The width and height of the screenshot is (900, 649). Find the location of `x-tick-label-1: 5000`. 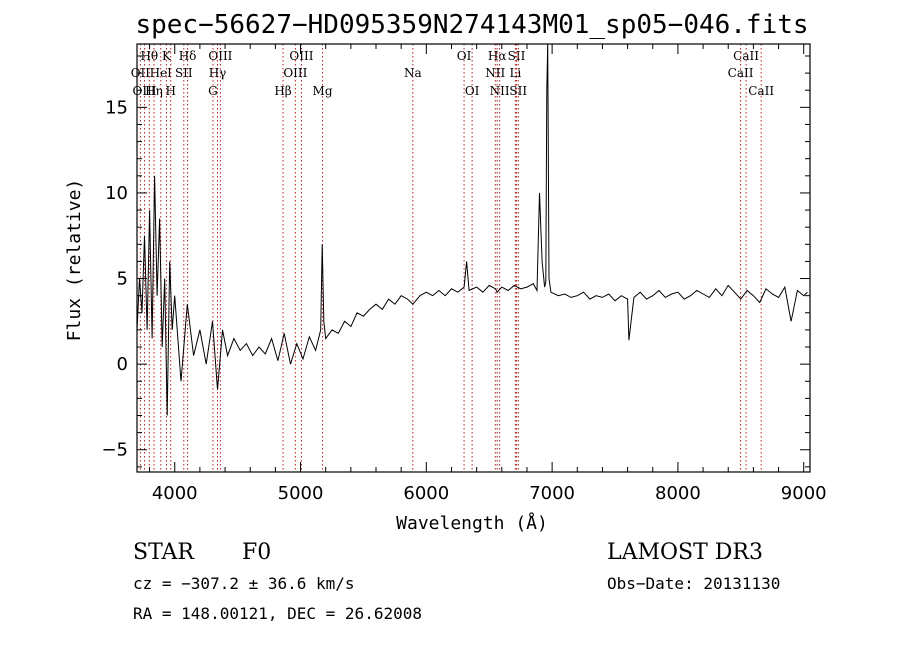

x-tick-label-1: 5000 is located at coordinates (301, 493).